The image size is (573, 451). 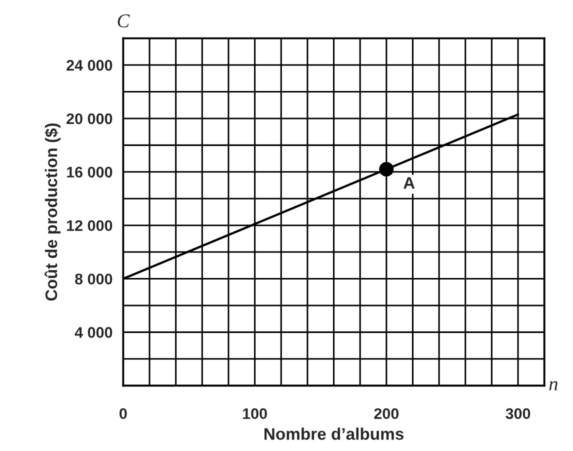 I want to click on y-tick-label: 16 000, so click(x=89, y=172).